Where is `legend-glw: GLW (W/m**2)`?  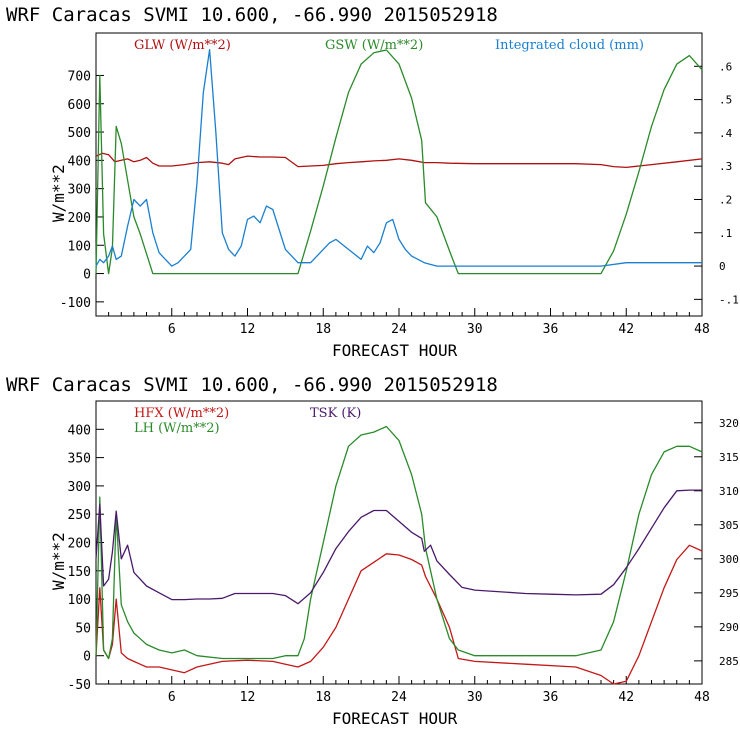
legend-glw: GLW (W/m**2) is located at coordinates (182, 45).